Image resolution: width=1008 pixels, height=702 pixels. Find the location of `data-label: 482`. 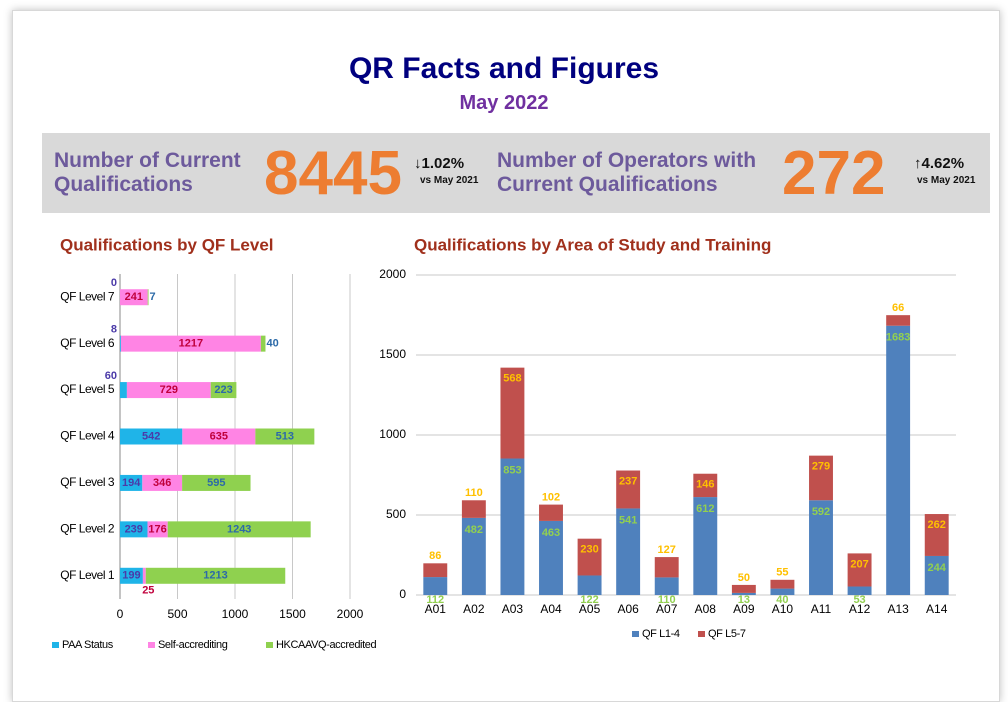

data-label: 482 is located at coordinates (474, 530).